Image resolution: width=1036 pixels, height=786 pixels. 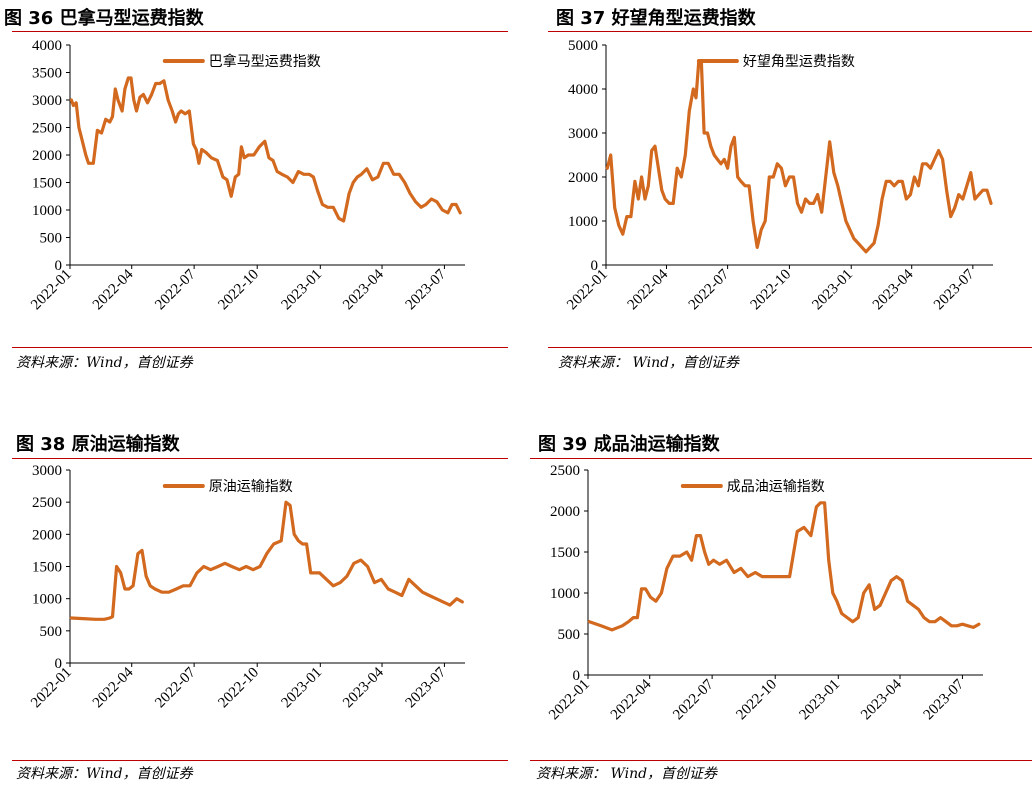 I want to click on x-tick-label: 2022-04, so click(x=631, y=699).